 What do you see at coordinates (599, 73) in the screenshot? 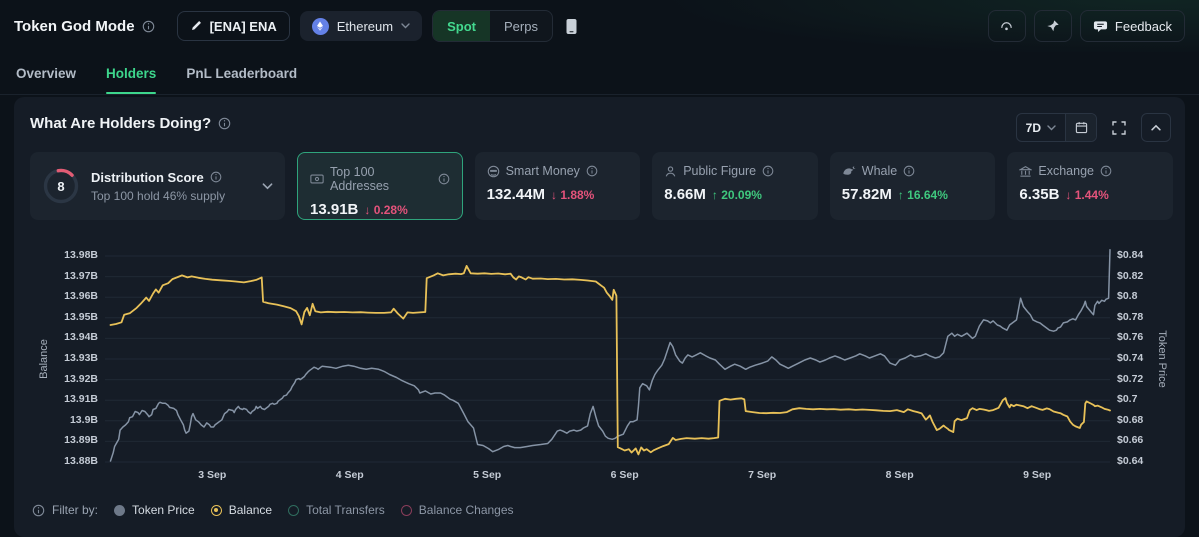
I see `page-tabs: Overview Holders PnL Leaderboard` at bounding box center [599, 73].